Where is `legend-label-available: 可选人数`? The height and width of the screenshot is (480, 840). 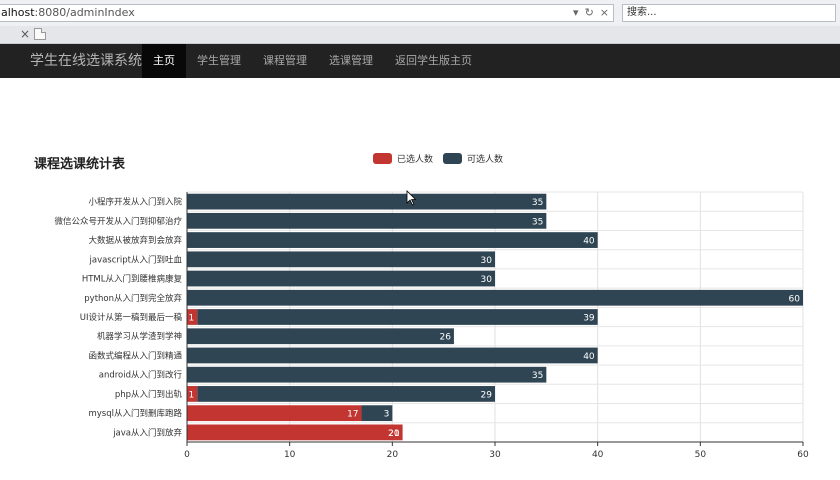 legend-label-available: 可选人数 is located at coordinates (485, 160).